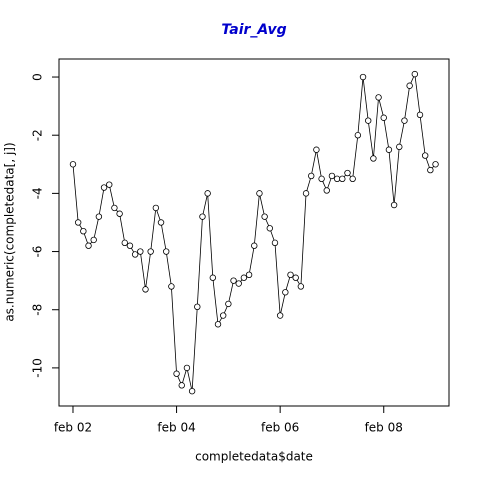 This screenshot has width=480, height=480. I want to click on y-tick-label: -10, so click(38, 368).